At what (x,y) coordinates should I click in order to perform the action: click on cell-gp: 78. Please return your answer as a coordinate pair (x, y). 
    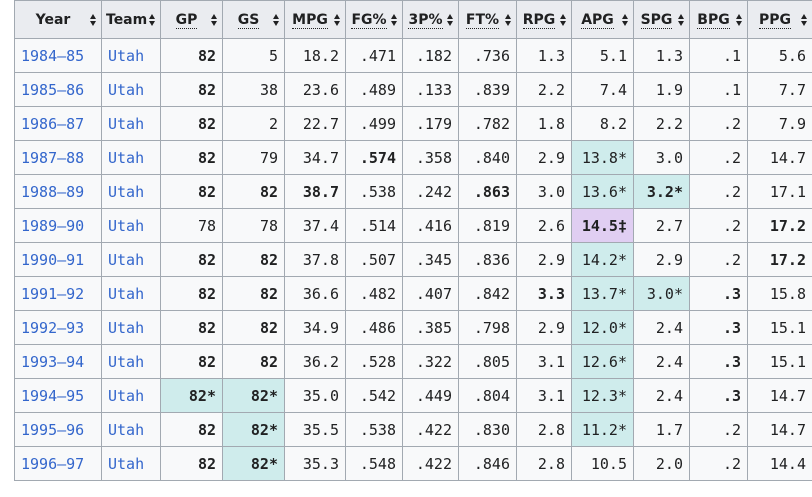
    Looking at the image, I should click on (191, 225).